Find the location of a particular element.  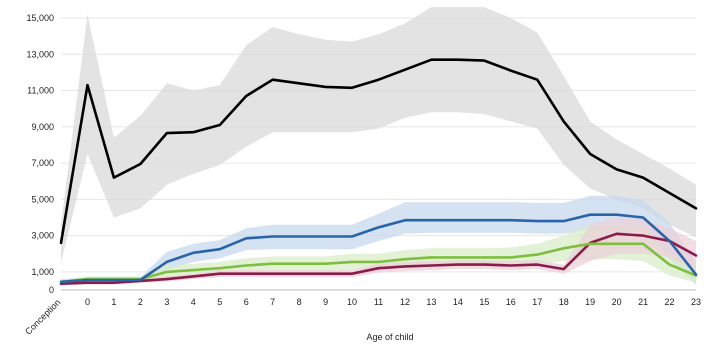

x-tick-label-15: 14 is located at coordinates (458, 302).